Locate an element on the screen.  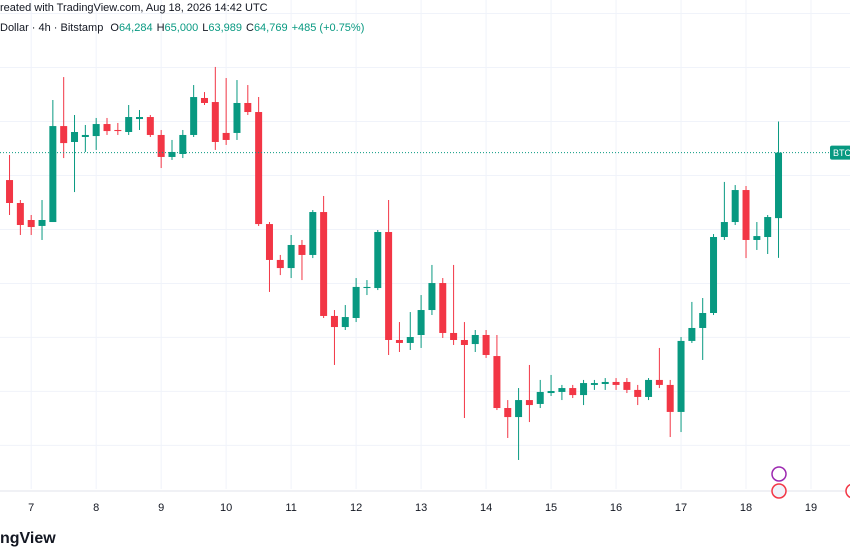
ohlc-key: O is located at coordinates (114, 28).